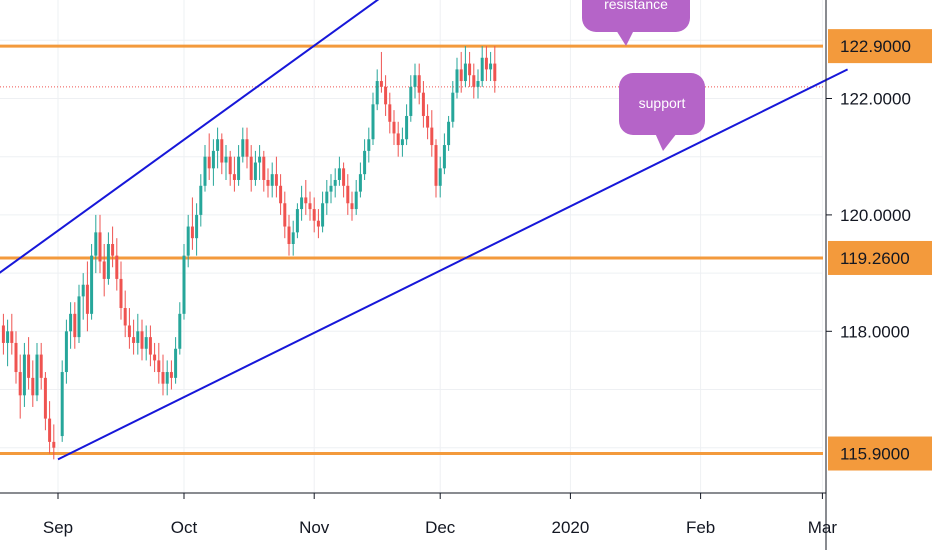  I want to click on resistance-label: resistance, so click(636, 6).